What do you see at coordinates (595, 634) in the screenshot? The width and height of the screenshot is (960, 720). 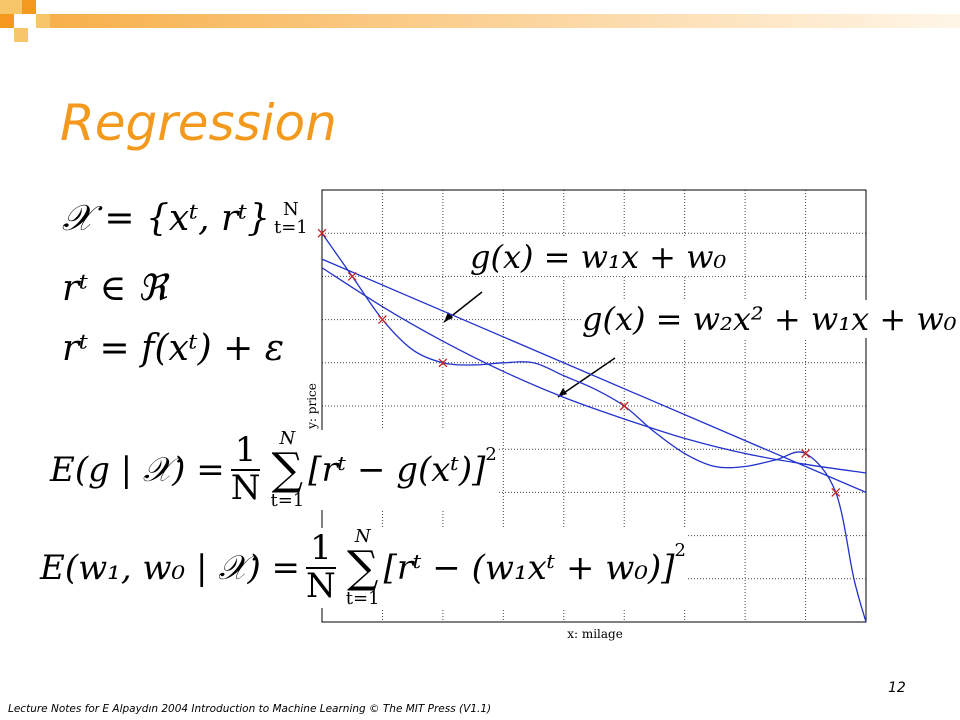 I see `x-axis-label: x: milage` at bounding box center [595, 634].